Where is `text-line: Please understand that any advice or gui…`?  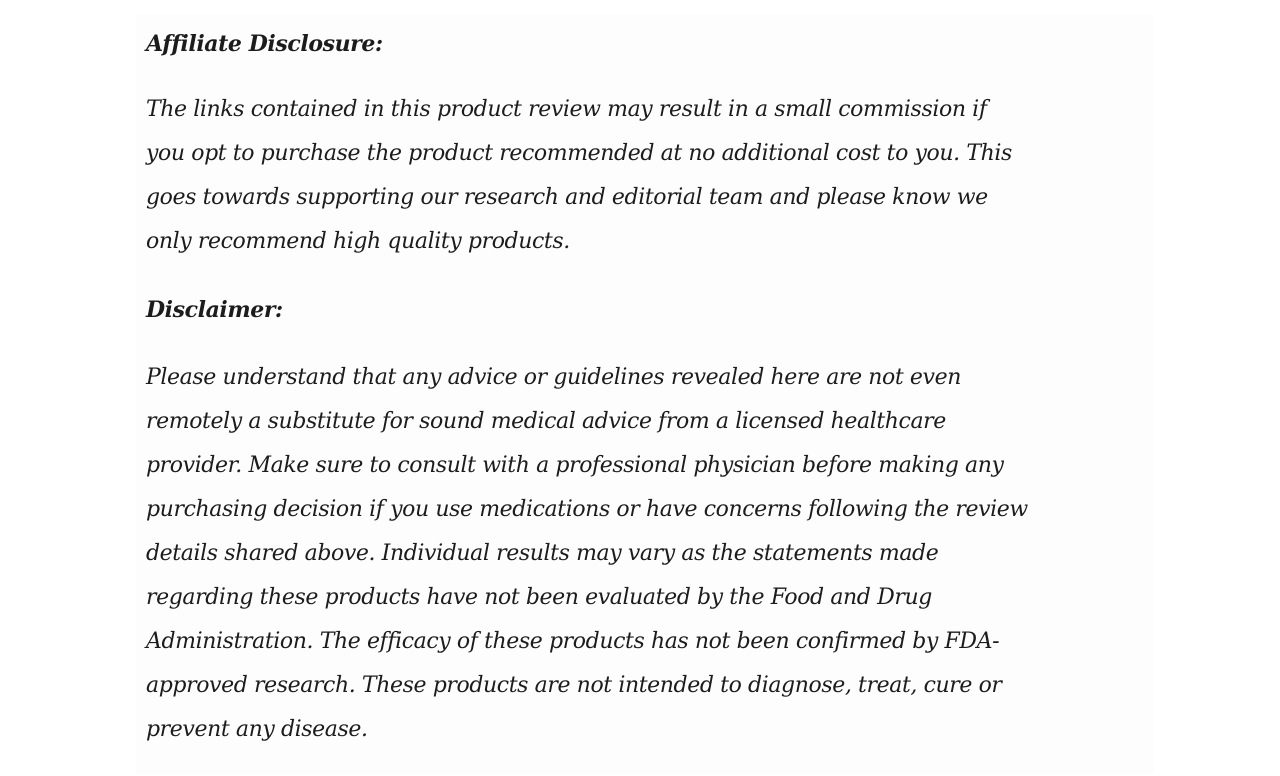
text-line: Please understand that any advice or gui… is located at coordinates (553, 377).